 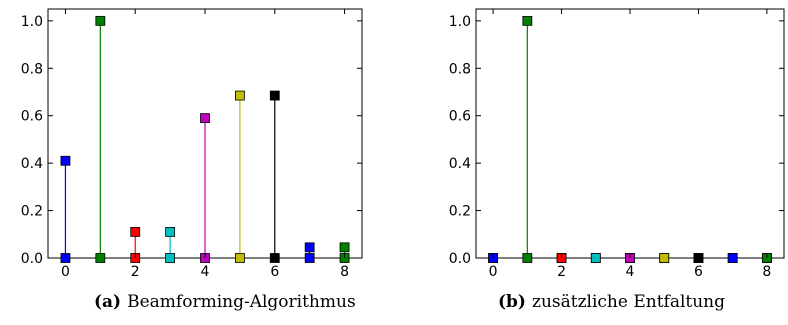 What do you see at coordinates (108, 302) in the screenshot?
I see `caption-a-tag: (a)` at bounding box center [108, 302].